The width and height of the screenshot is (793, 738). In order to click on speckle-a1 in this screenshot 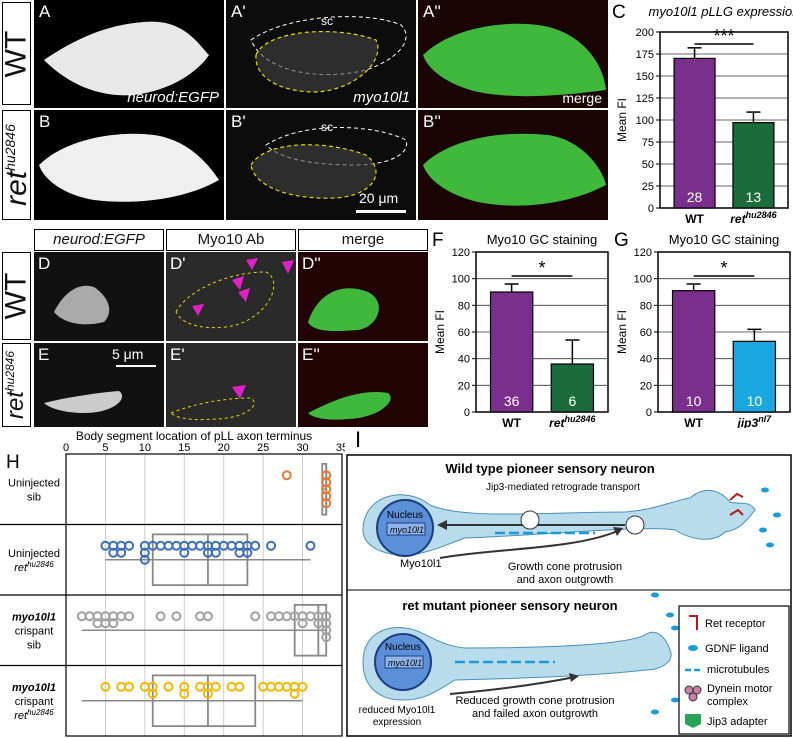, I will do `click(328, 54)`.